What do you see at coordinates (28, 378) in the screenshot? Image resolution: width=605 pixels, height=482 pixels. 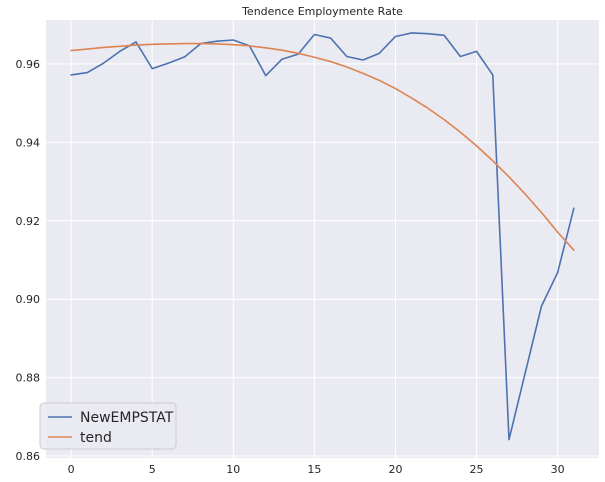 I see `y-tick-label: 0.88` at bounding box center [28, 378].